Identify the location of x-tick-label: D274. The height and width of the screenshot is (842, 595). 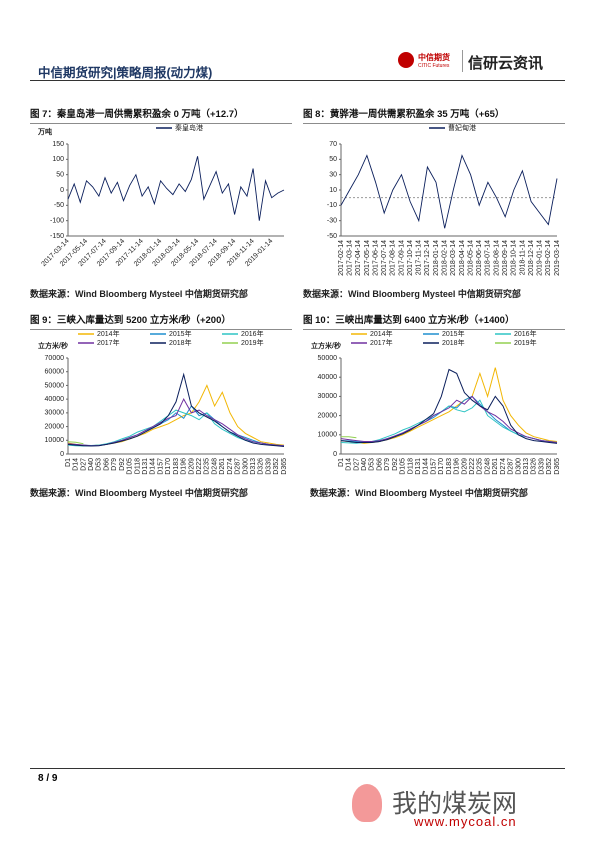
(503, 466).